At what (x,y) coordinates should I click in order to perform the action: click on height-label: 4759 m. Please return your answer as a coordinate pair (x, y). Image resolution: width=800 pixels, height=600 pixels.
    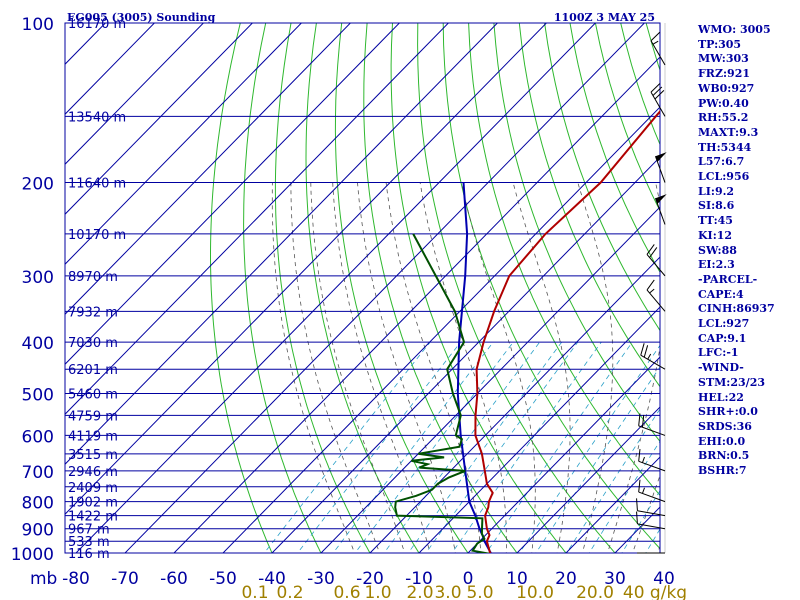
    Looking at the image, I should click on (93, 416).